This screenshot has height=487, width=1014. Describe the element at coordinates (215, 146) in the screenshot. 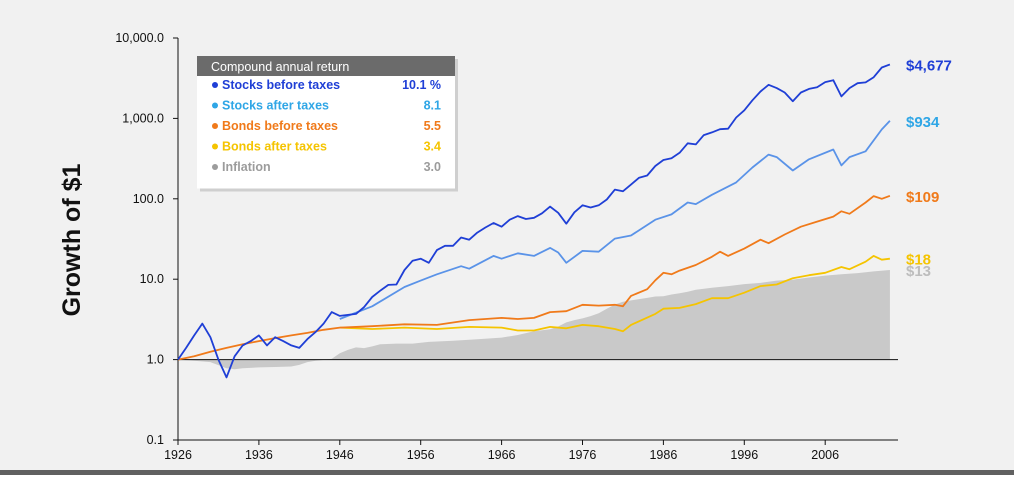

I see `legend-swatch-bonds-after-taxes` at that location.